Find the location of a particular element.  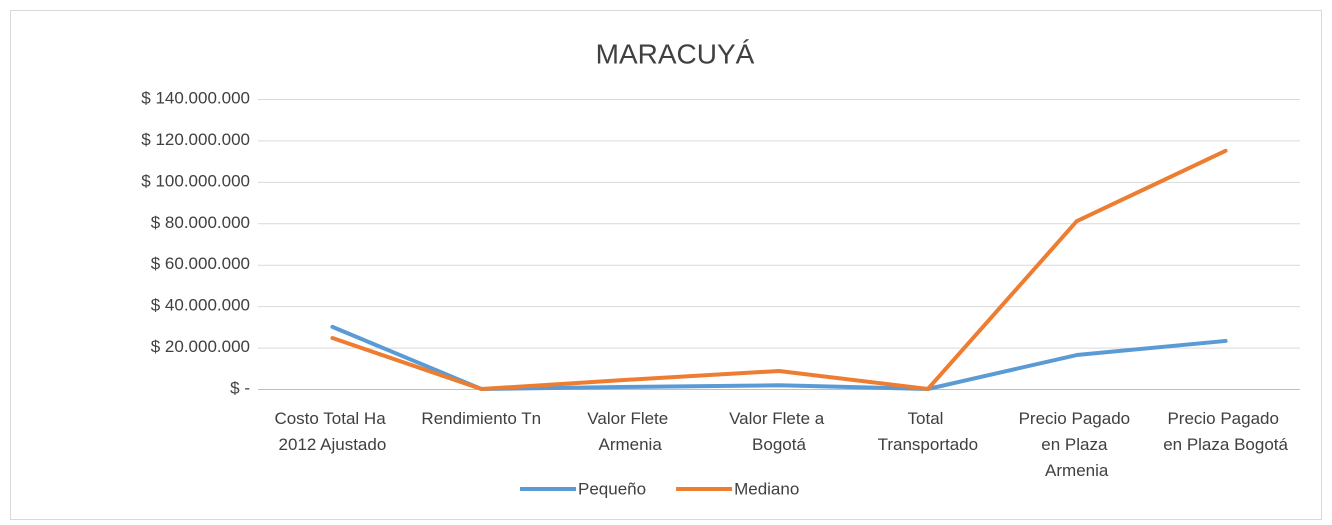

chart-title: MARACUYÁ is located at coordinates (675, 53).